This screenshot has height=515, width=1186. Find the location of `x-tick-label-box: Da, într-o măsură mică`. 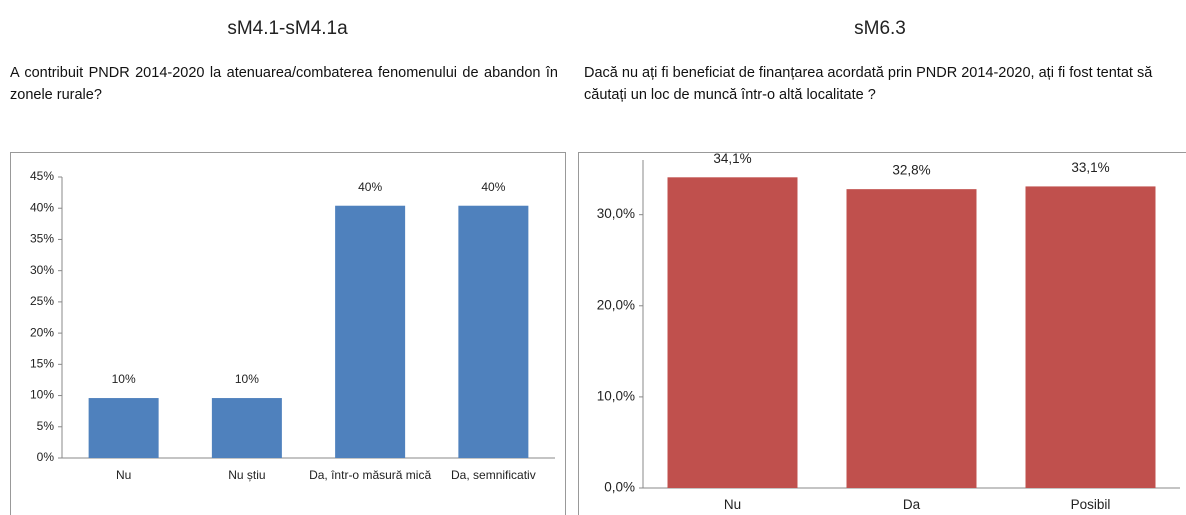

x-tick-label-box: Da, într-o măsură mică is located at coordinates (370, 475).